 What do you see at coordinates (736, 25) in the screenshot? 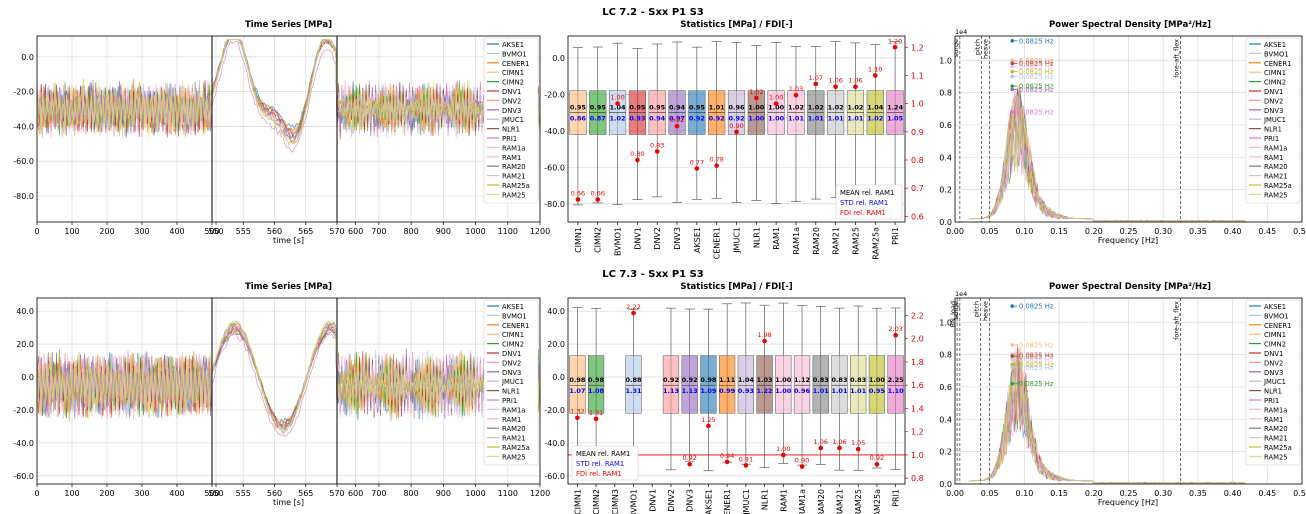
I see `statistics-title: Statistics [MPa] / FDI[-]` at bounding box center [736, 25].